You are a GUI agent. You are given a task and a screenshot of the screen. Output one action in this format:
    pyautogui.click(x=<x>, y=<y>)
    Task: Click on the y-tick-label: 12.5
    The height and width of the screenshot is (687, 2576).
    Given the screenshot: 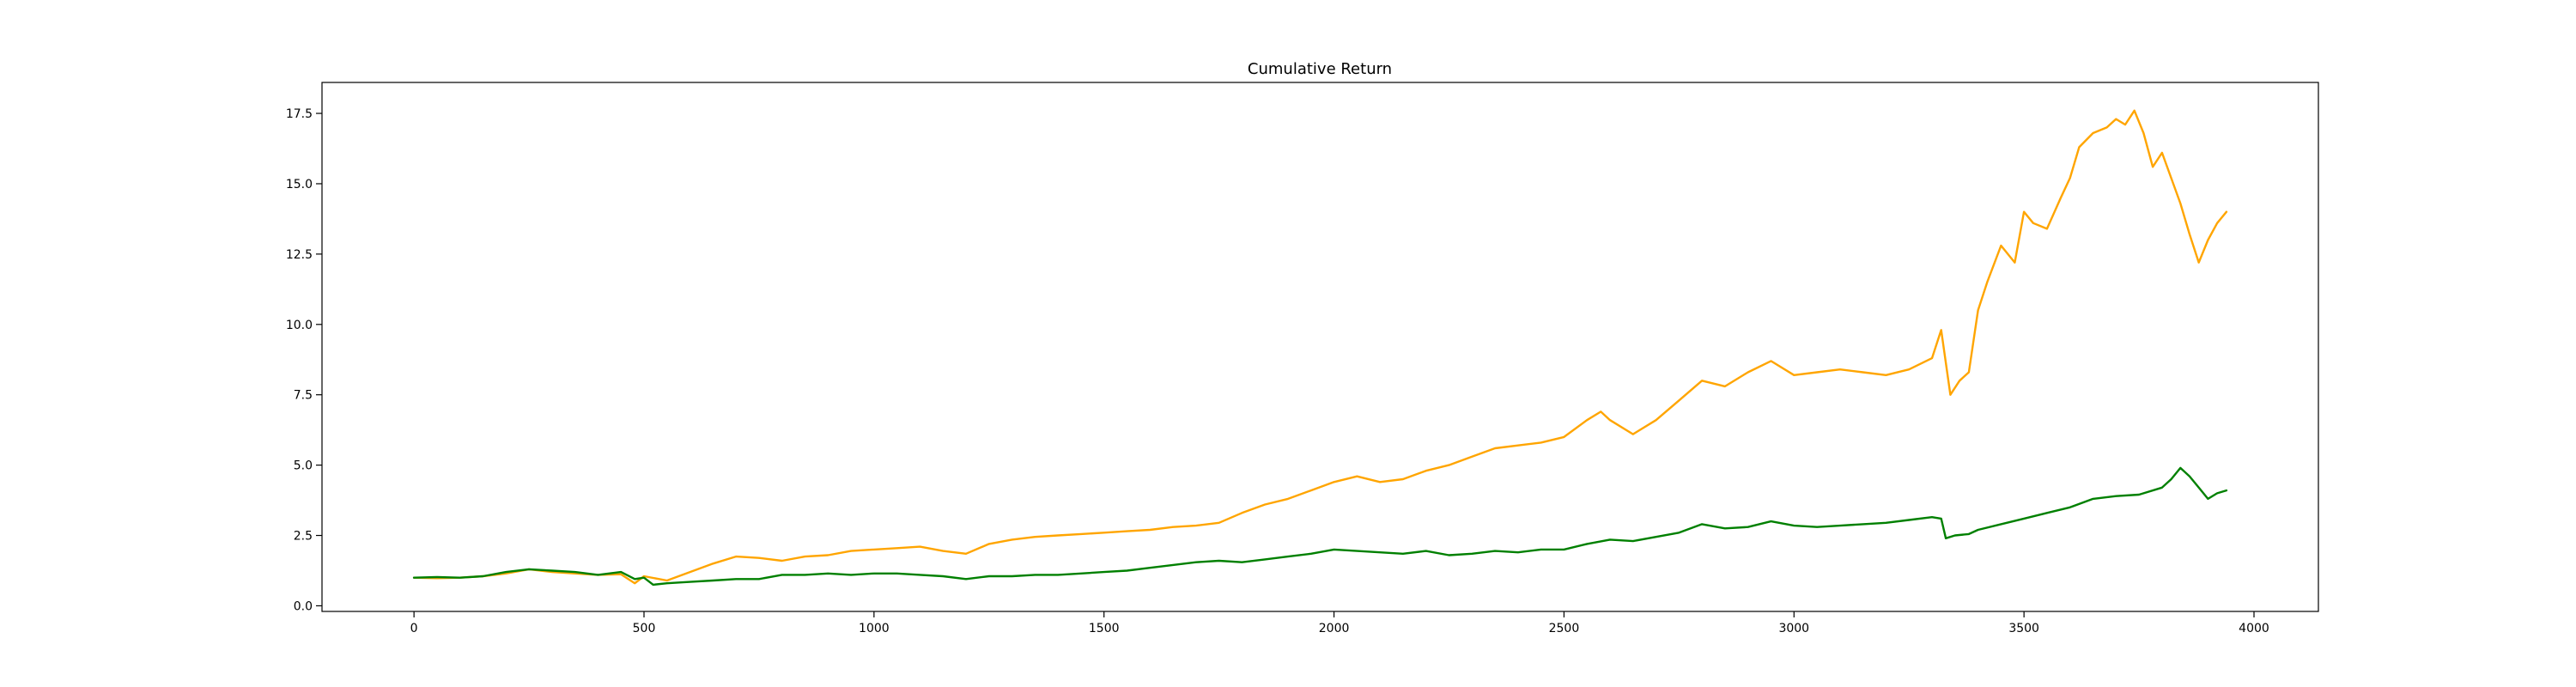 What is the action you would take?
    pyautogui.click(x=300, y=255)
    